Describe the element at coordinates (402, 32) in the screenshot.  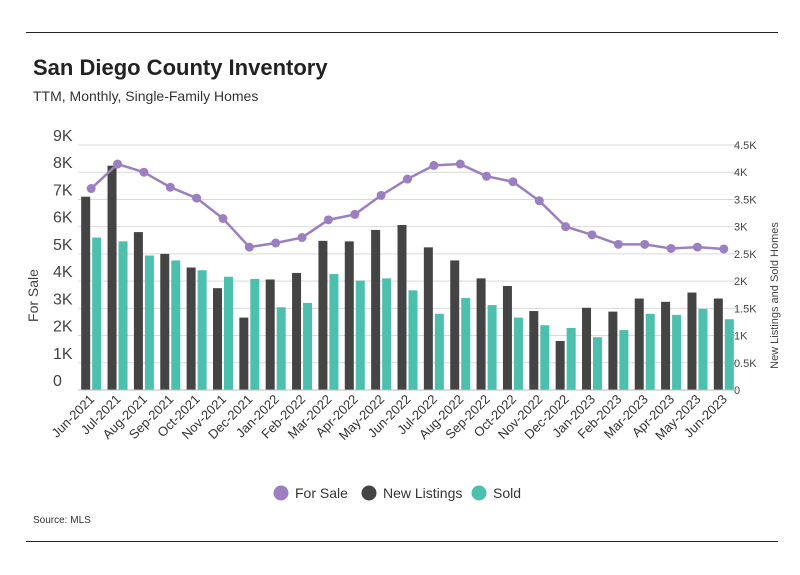
I see `top-rule` at that location.